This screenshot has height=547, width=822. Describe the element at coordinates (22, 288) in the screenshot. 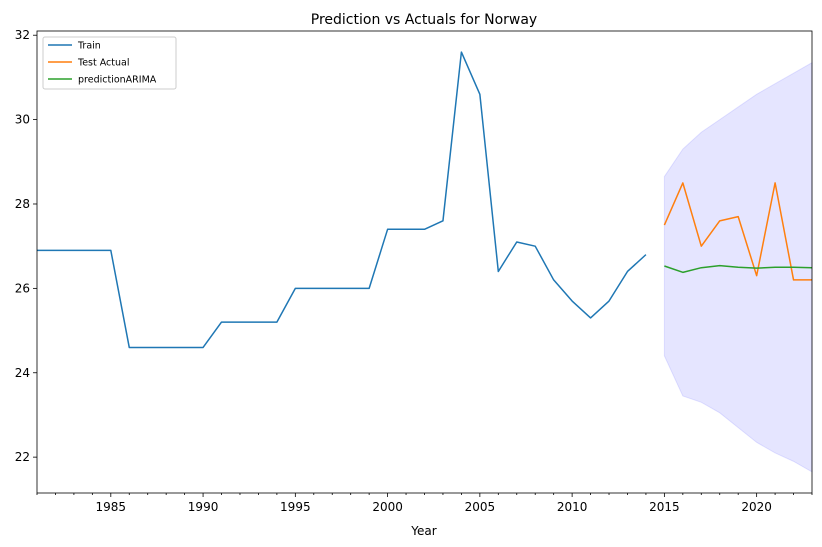

I see `y-tick-label: 26` at that location.